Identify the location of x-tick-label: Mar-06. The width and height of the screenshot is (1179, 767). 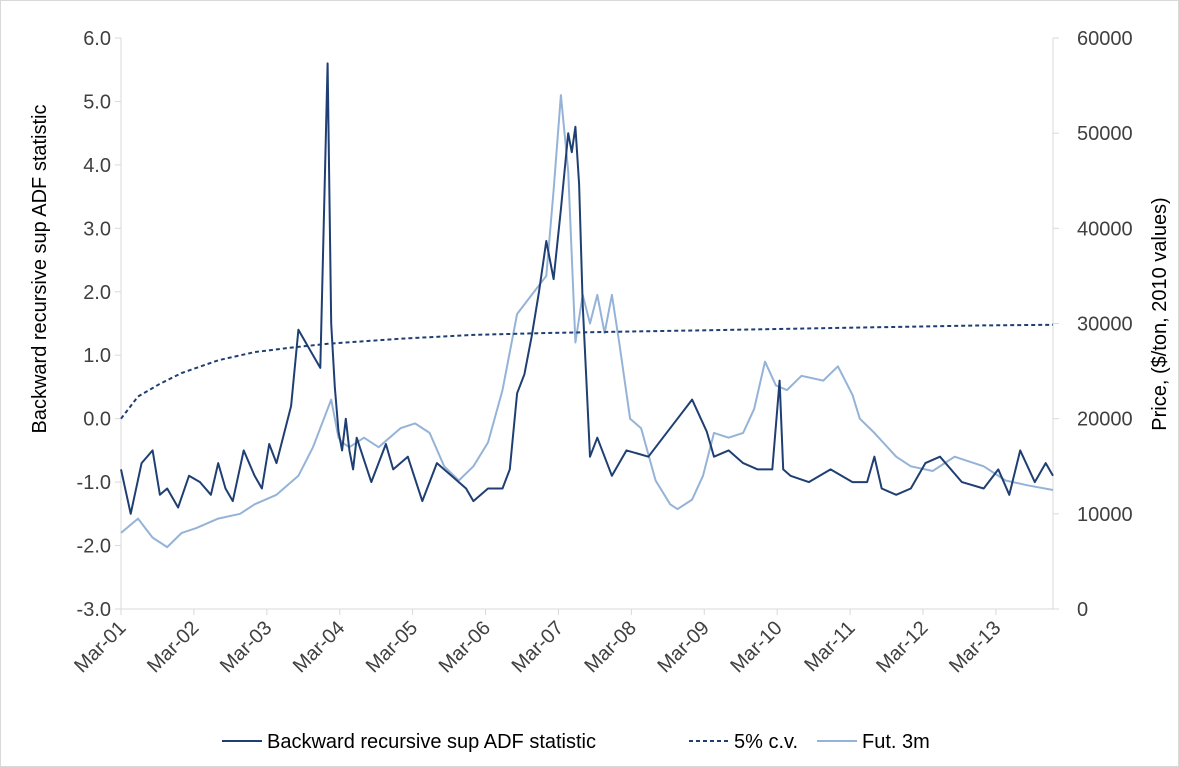
(465, 647).